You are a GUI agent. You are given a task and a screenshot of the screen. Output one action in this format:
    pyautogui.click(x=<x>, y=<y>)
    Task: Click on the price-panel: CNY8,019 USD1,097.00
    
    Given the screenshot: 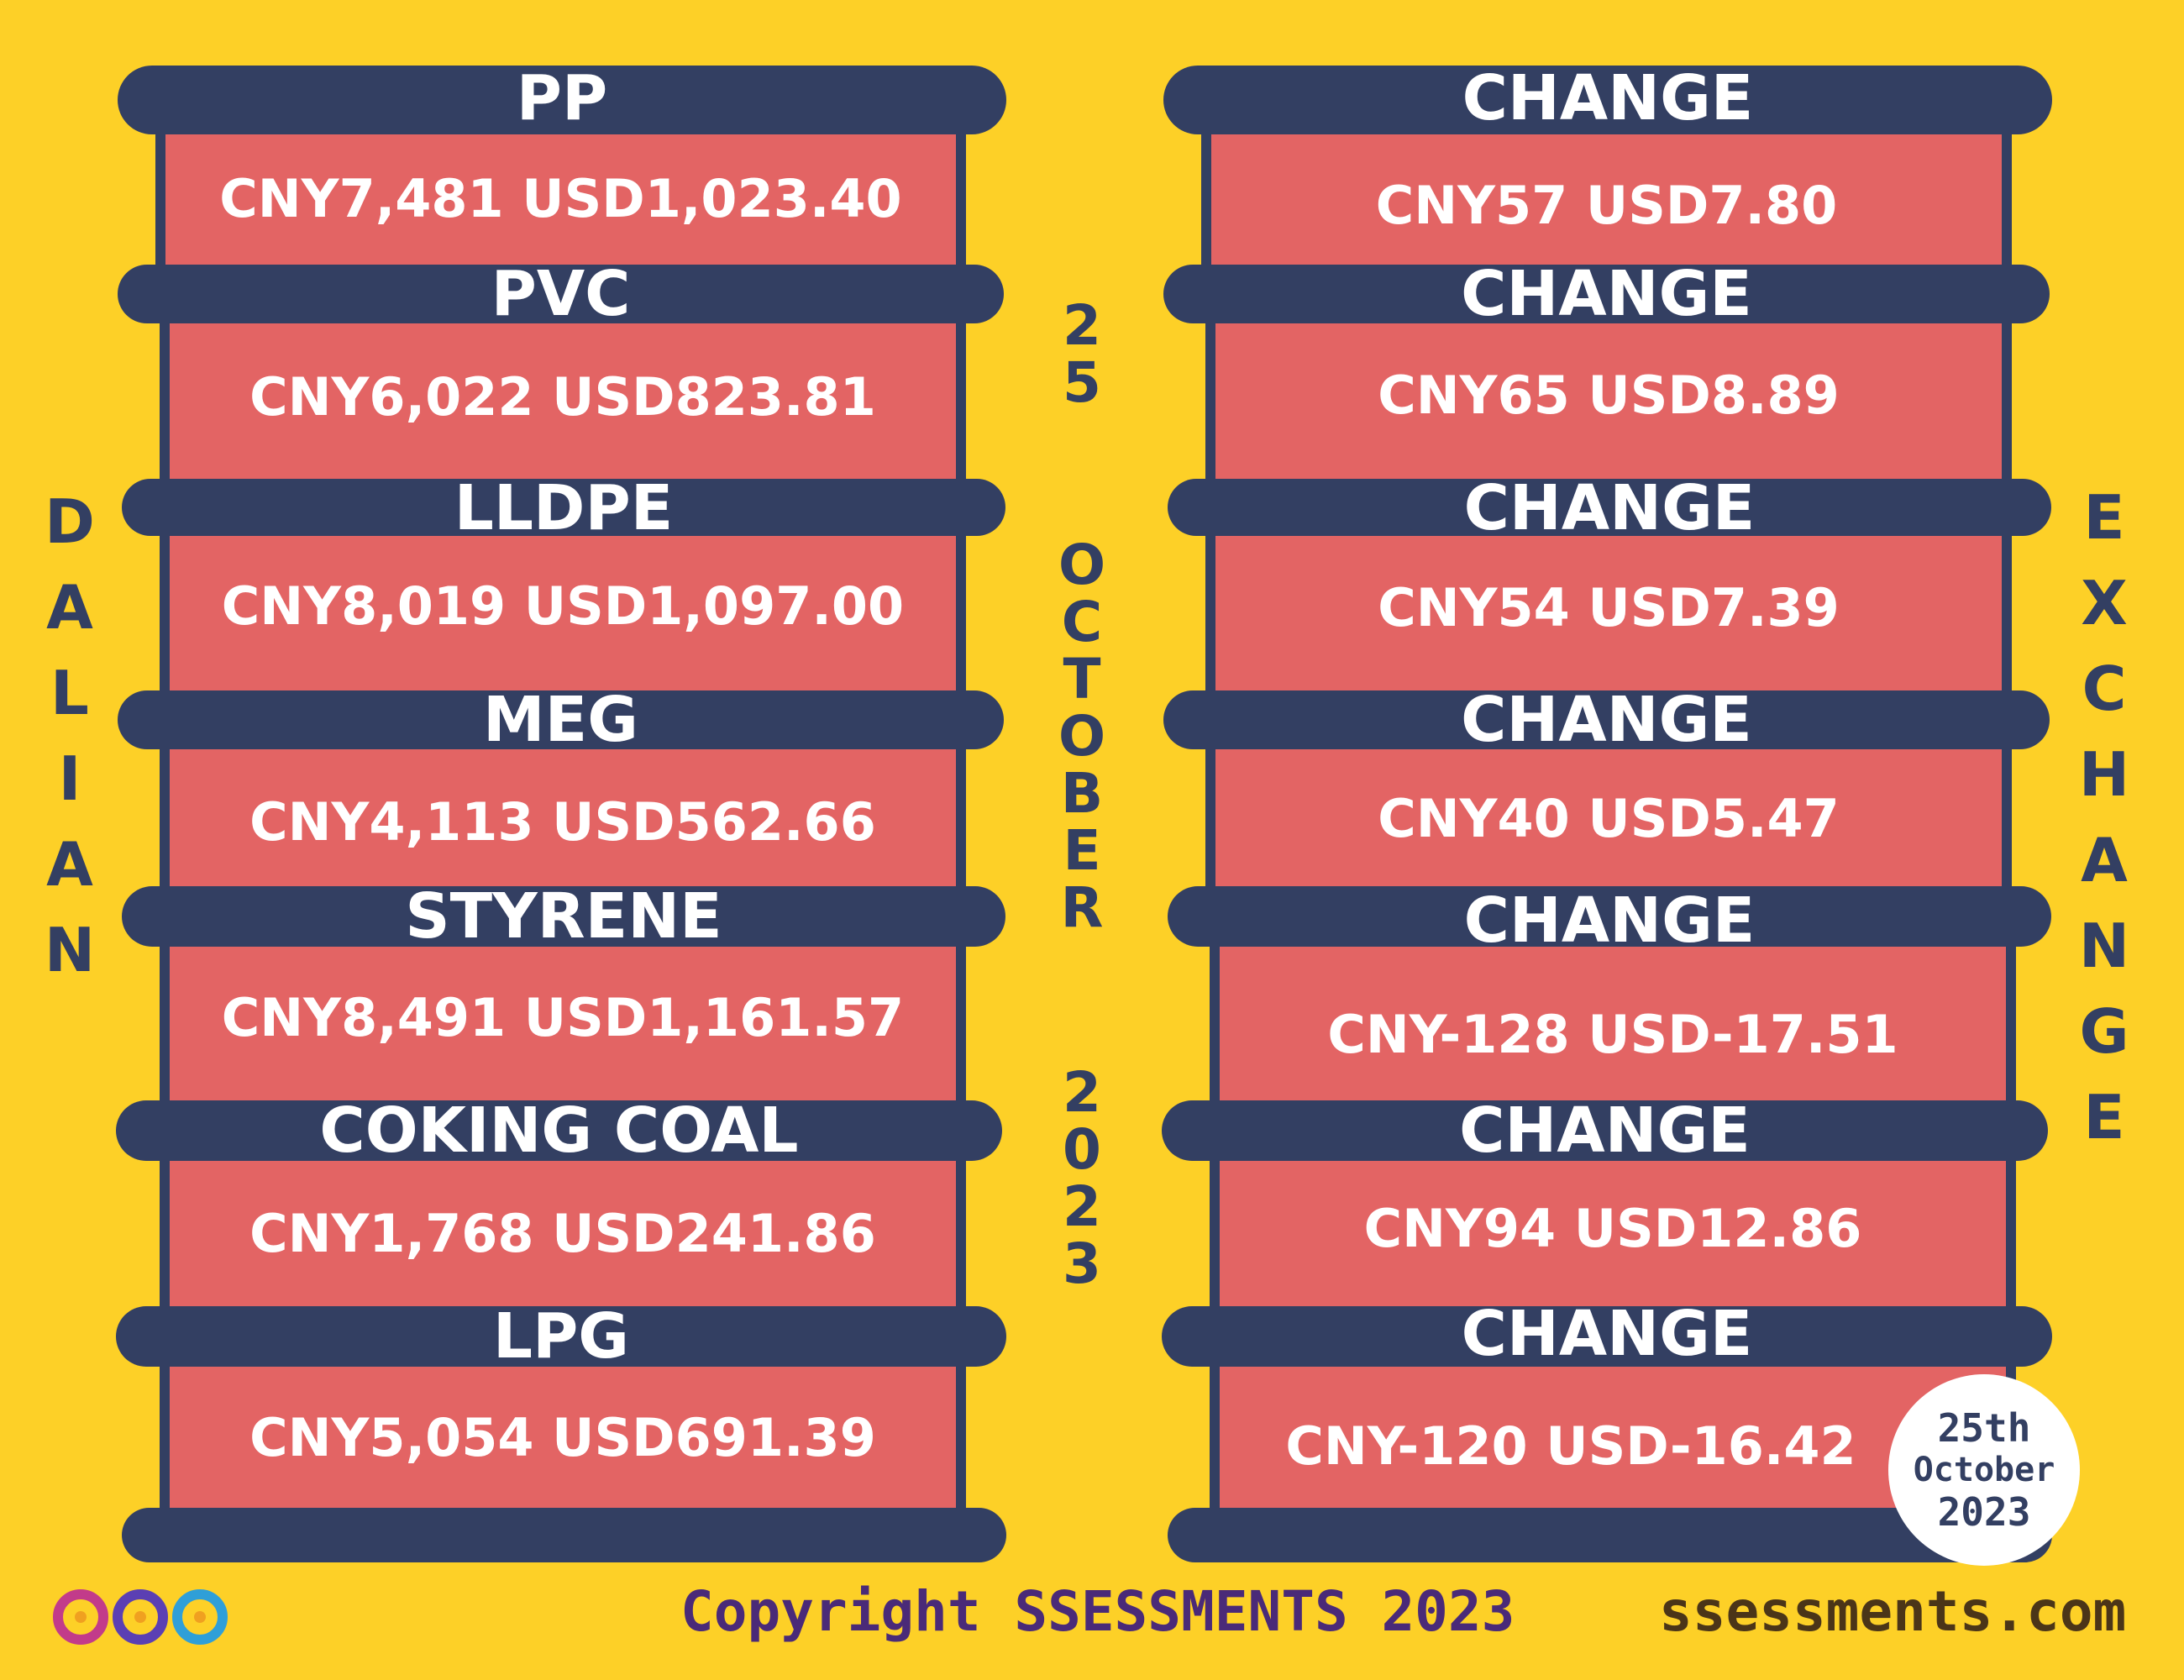 What is the action you would take?
    pyautogui.click(x=563, y=611)
    